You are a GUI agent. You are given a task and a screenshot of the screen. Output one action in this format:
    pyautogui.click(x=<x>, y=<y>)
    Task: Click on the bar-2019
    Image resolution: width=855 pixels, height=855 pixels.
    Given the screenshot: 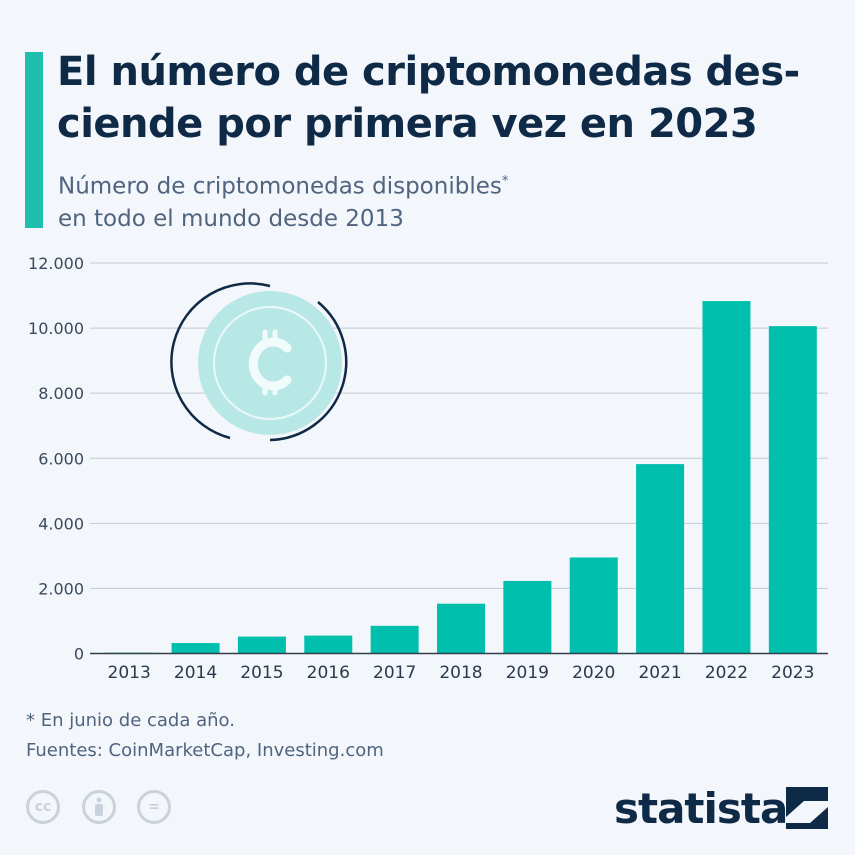 What is the action you would take?
    pyautogui.click(x=527, y=617)
    